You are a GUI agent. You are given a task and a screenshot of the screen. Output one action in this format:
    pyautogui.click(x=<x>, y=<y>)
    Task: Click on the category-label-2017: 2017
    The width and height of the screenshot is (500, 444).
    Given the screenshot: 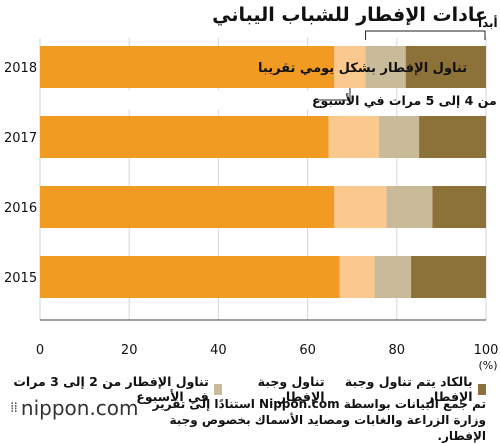 What is the action you would take?
    pyautogui.click(x=20, y=138)
    